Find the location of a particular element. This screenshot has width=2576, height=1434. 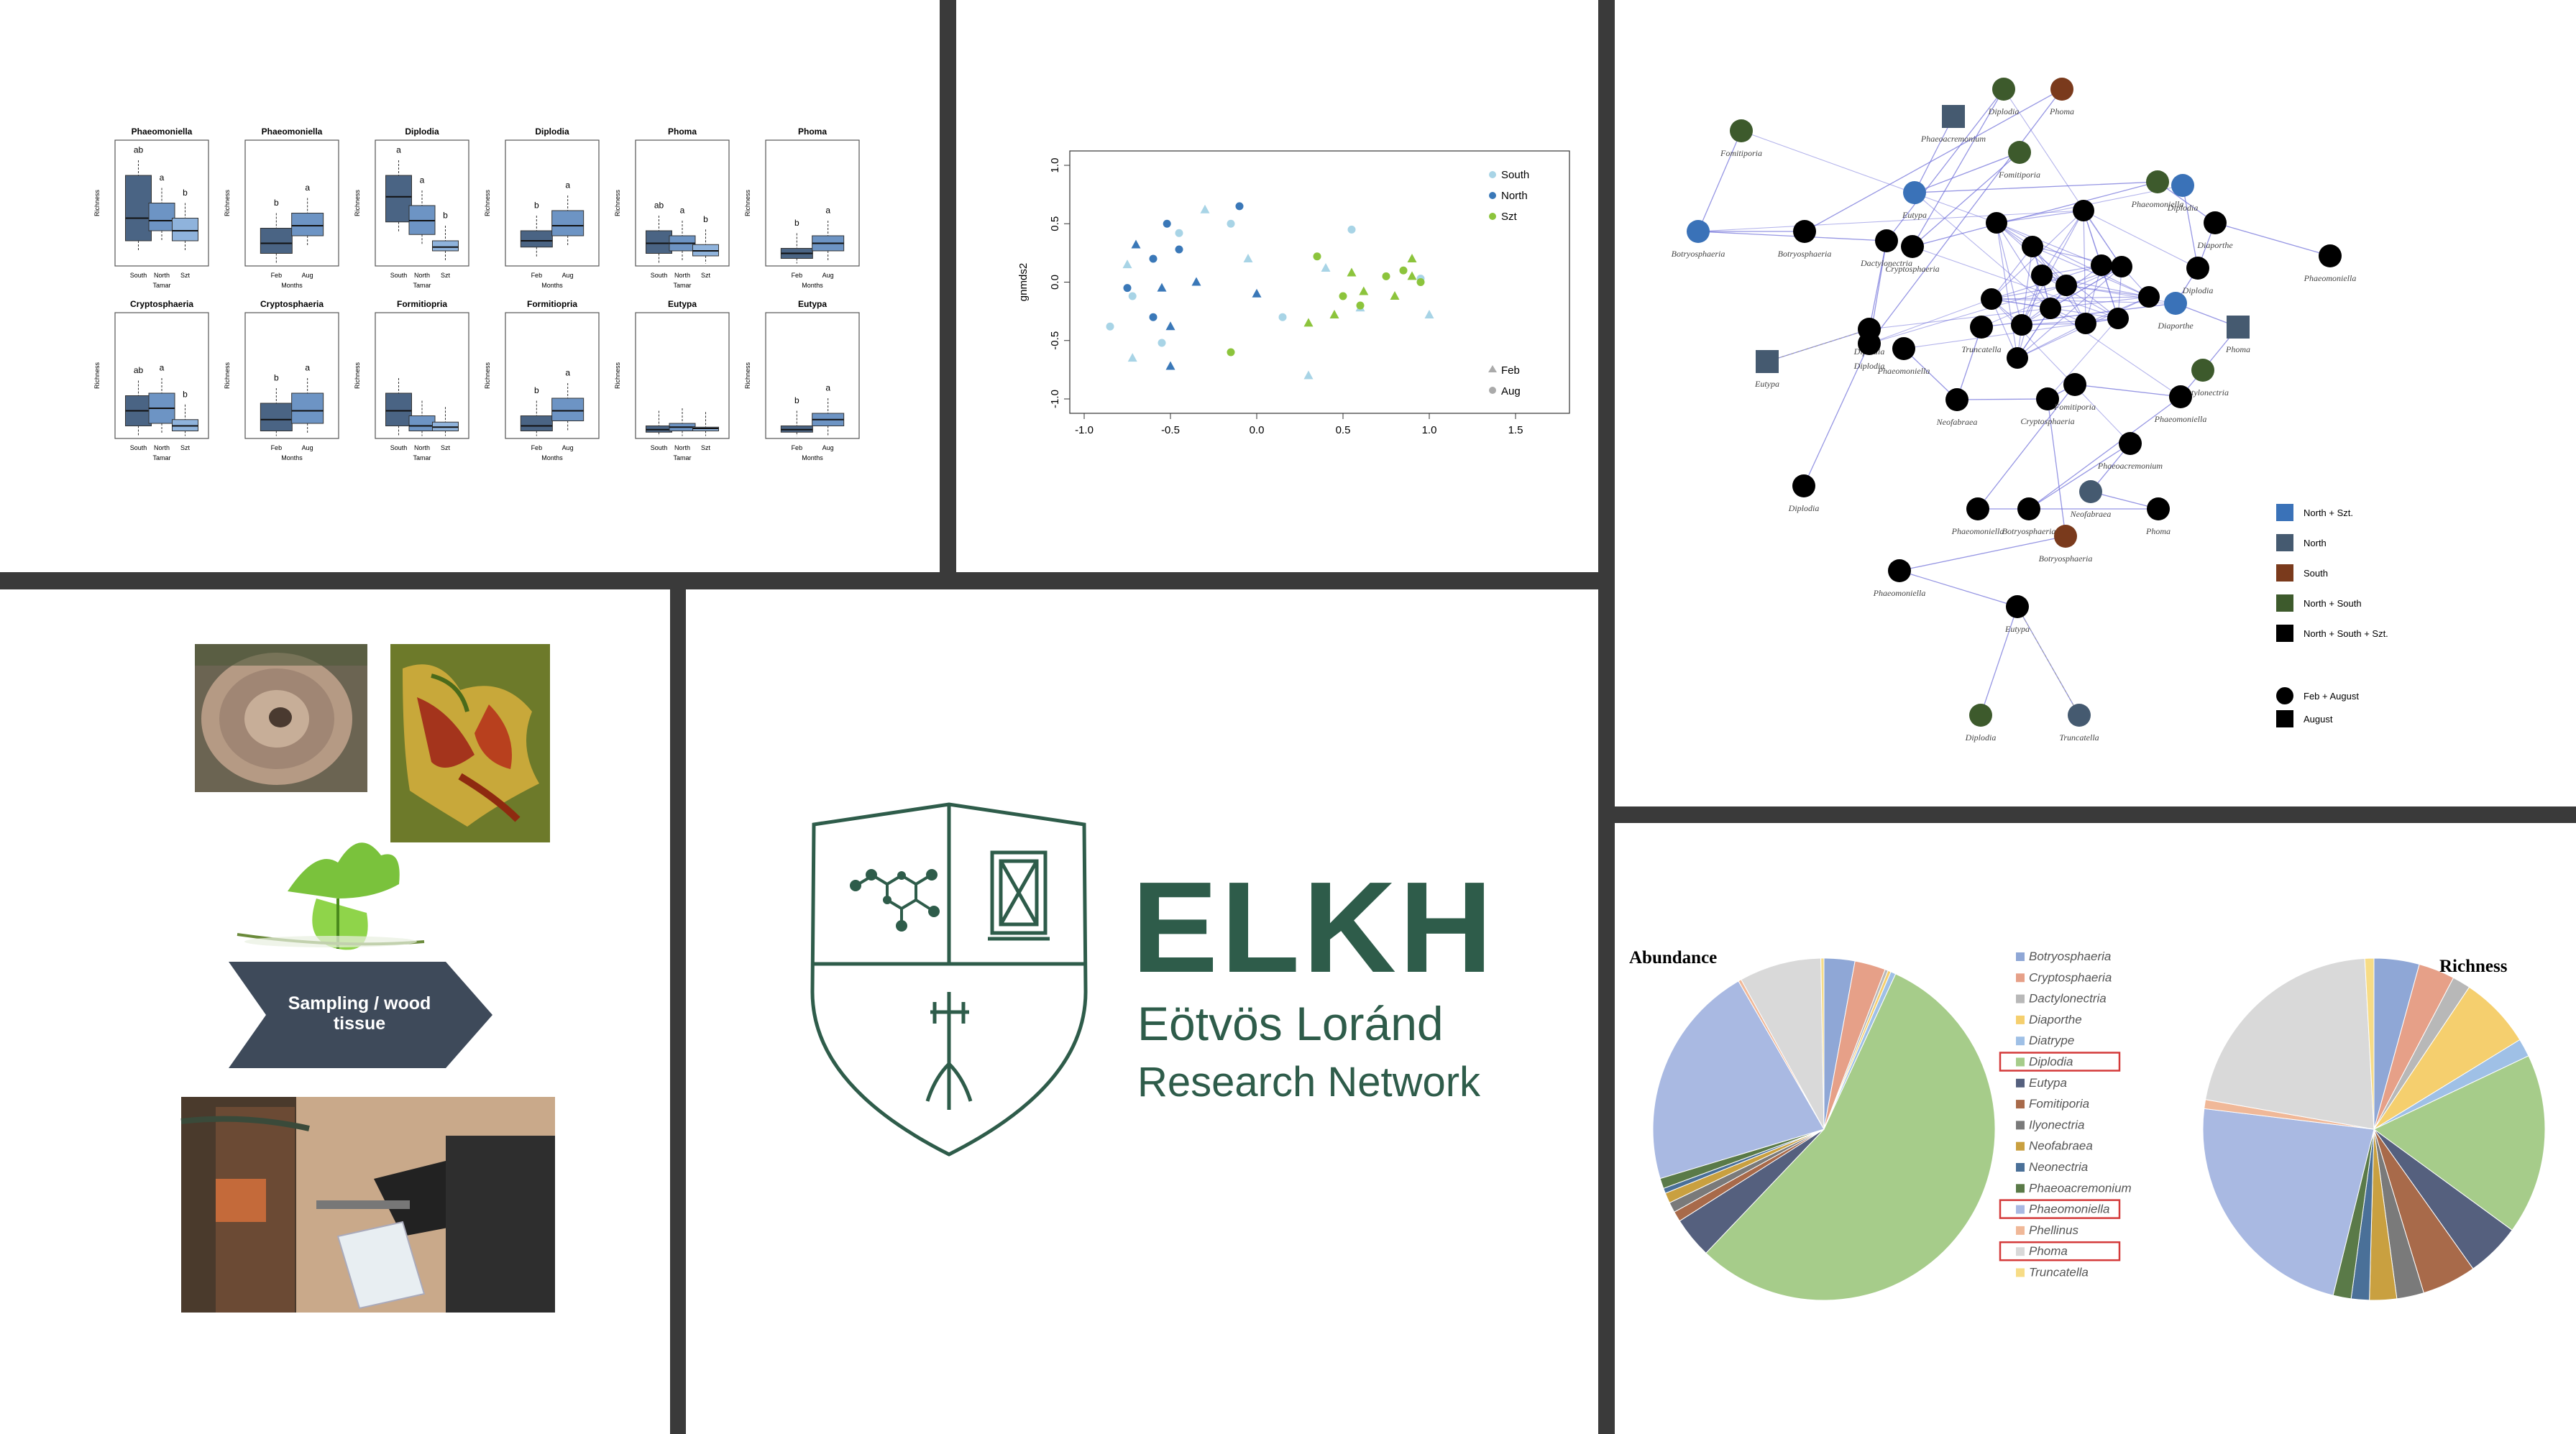

y-tick-label: 0.0 is located at coordinates (1055, 282).